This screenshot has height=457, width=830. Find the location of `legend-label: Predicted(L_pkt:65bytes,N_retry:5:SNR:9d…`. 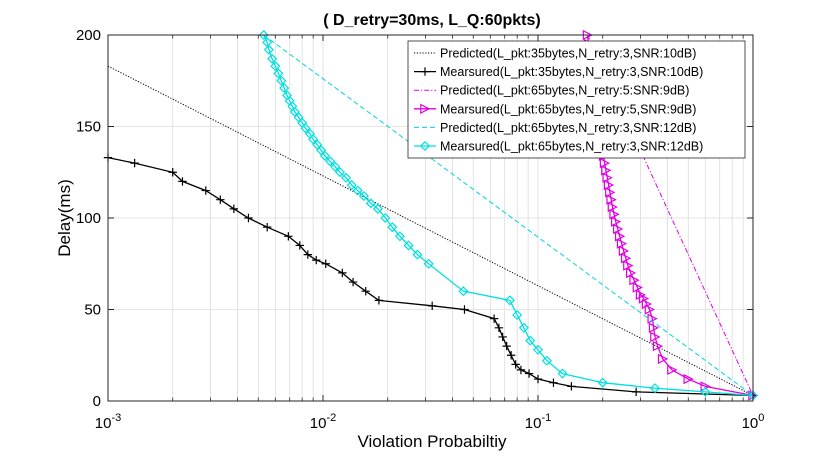

legend-label: Predicted(L_pkt:65bytes,N_retry:5:SNR:9d… is located at coordinates (564, 91).